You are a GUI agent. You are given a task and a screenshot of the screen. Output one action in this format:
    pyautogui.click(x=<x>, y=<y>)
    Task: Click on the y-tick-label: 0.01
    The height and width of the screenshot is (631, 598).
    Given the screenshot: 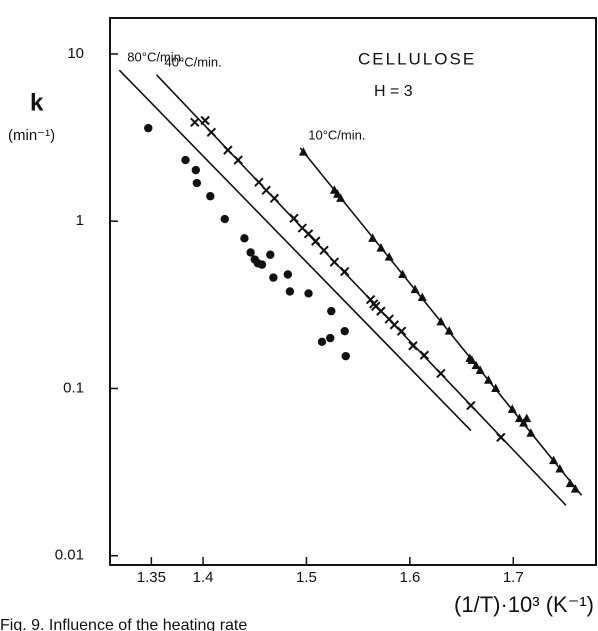 What is the action you would take?
    pyautogui.click(x=69, y=555)
    